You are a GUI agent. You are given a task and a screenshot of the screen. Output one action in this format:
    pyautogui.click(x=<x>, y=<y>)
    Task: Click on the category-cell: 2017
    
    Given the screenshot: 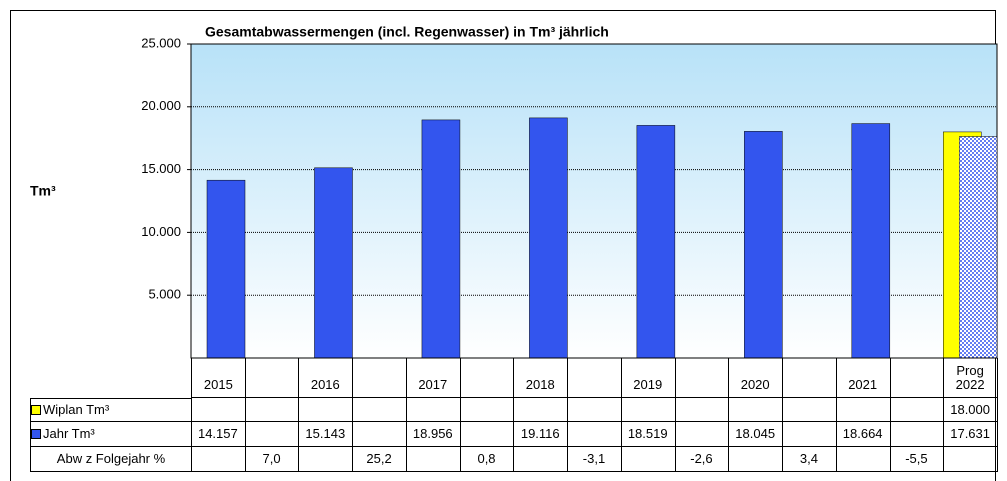 What is the action you would take?
    pyautogui.click(x=433, y=378)
    